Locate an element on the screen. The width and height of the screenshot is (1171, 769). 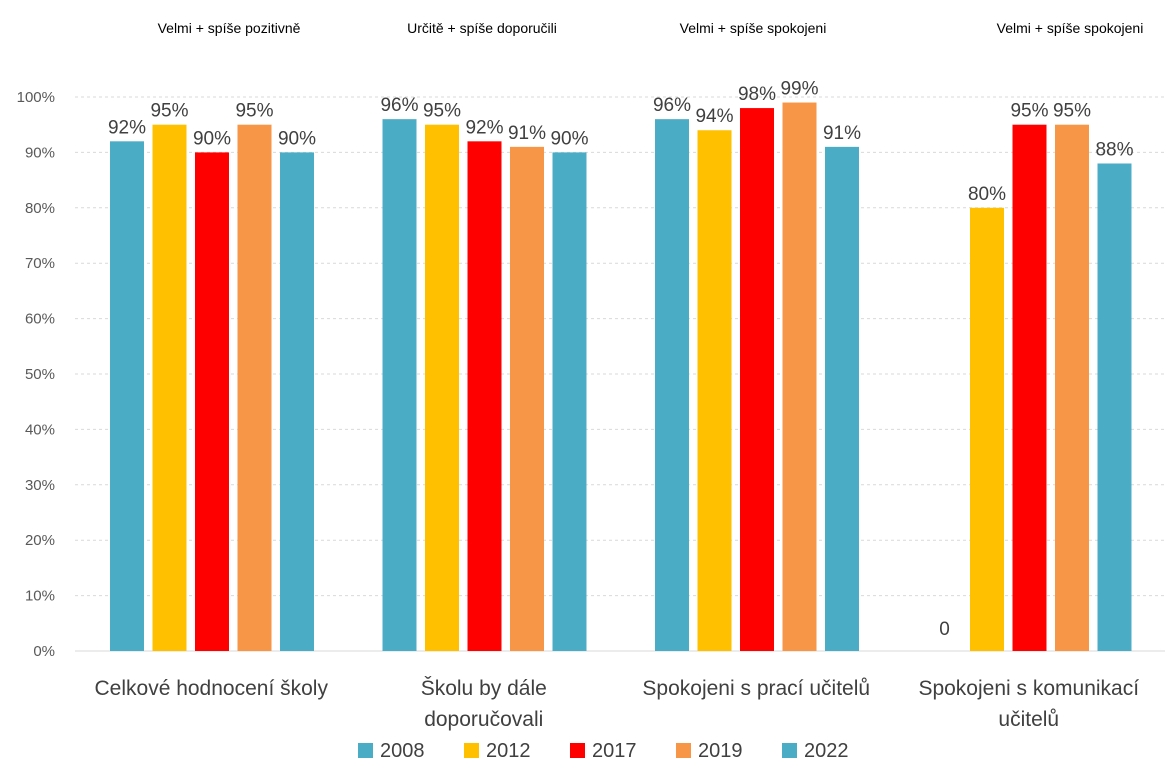
category-label: Spokojeni s prací učitelů is located at coordinates (756, 688).